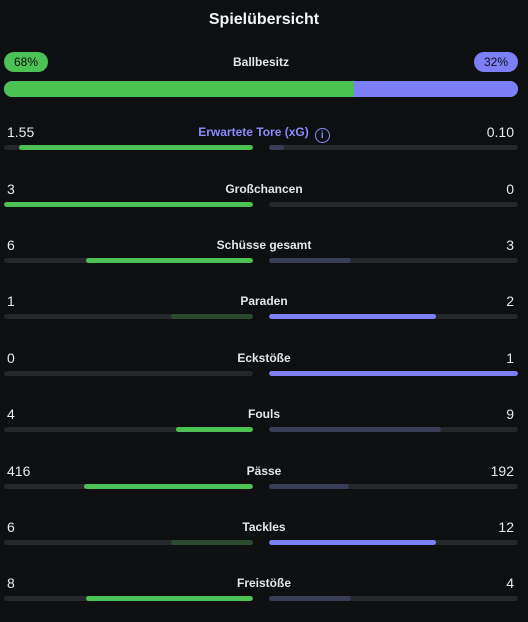 The width and height of the screenshot is (528, 622). What do you see at coordinates (510, 245) in the screenshot?
I see `stat-away-value: 3` at bounding box center [510, 245].